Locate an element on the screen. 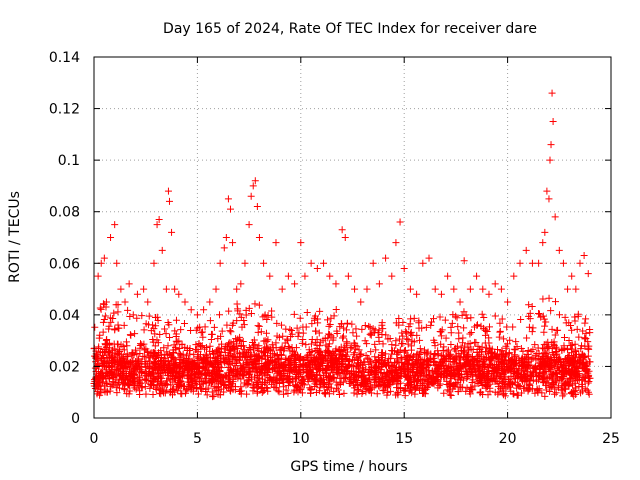 The image size is (640, 480). y-tick-label: 0.14 is located at coordinates (64, 58).